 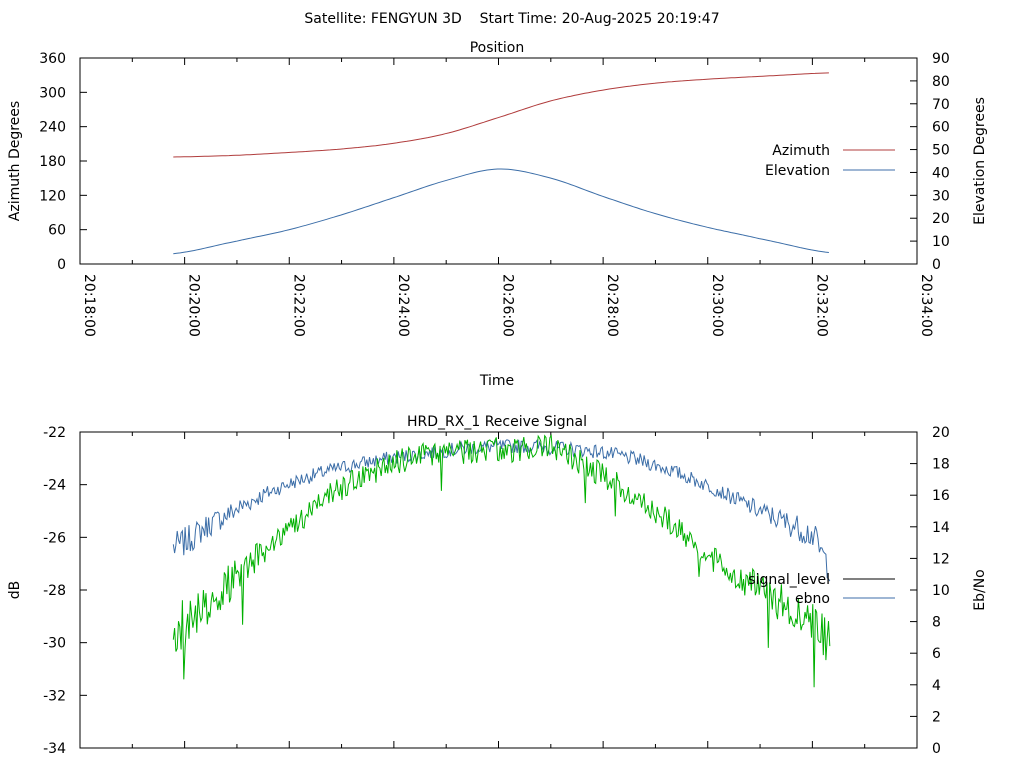 I want to click on position-y2label: Elevation Degrees, so click(x=980, y=161).